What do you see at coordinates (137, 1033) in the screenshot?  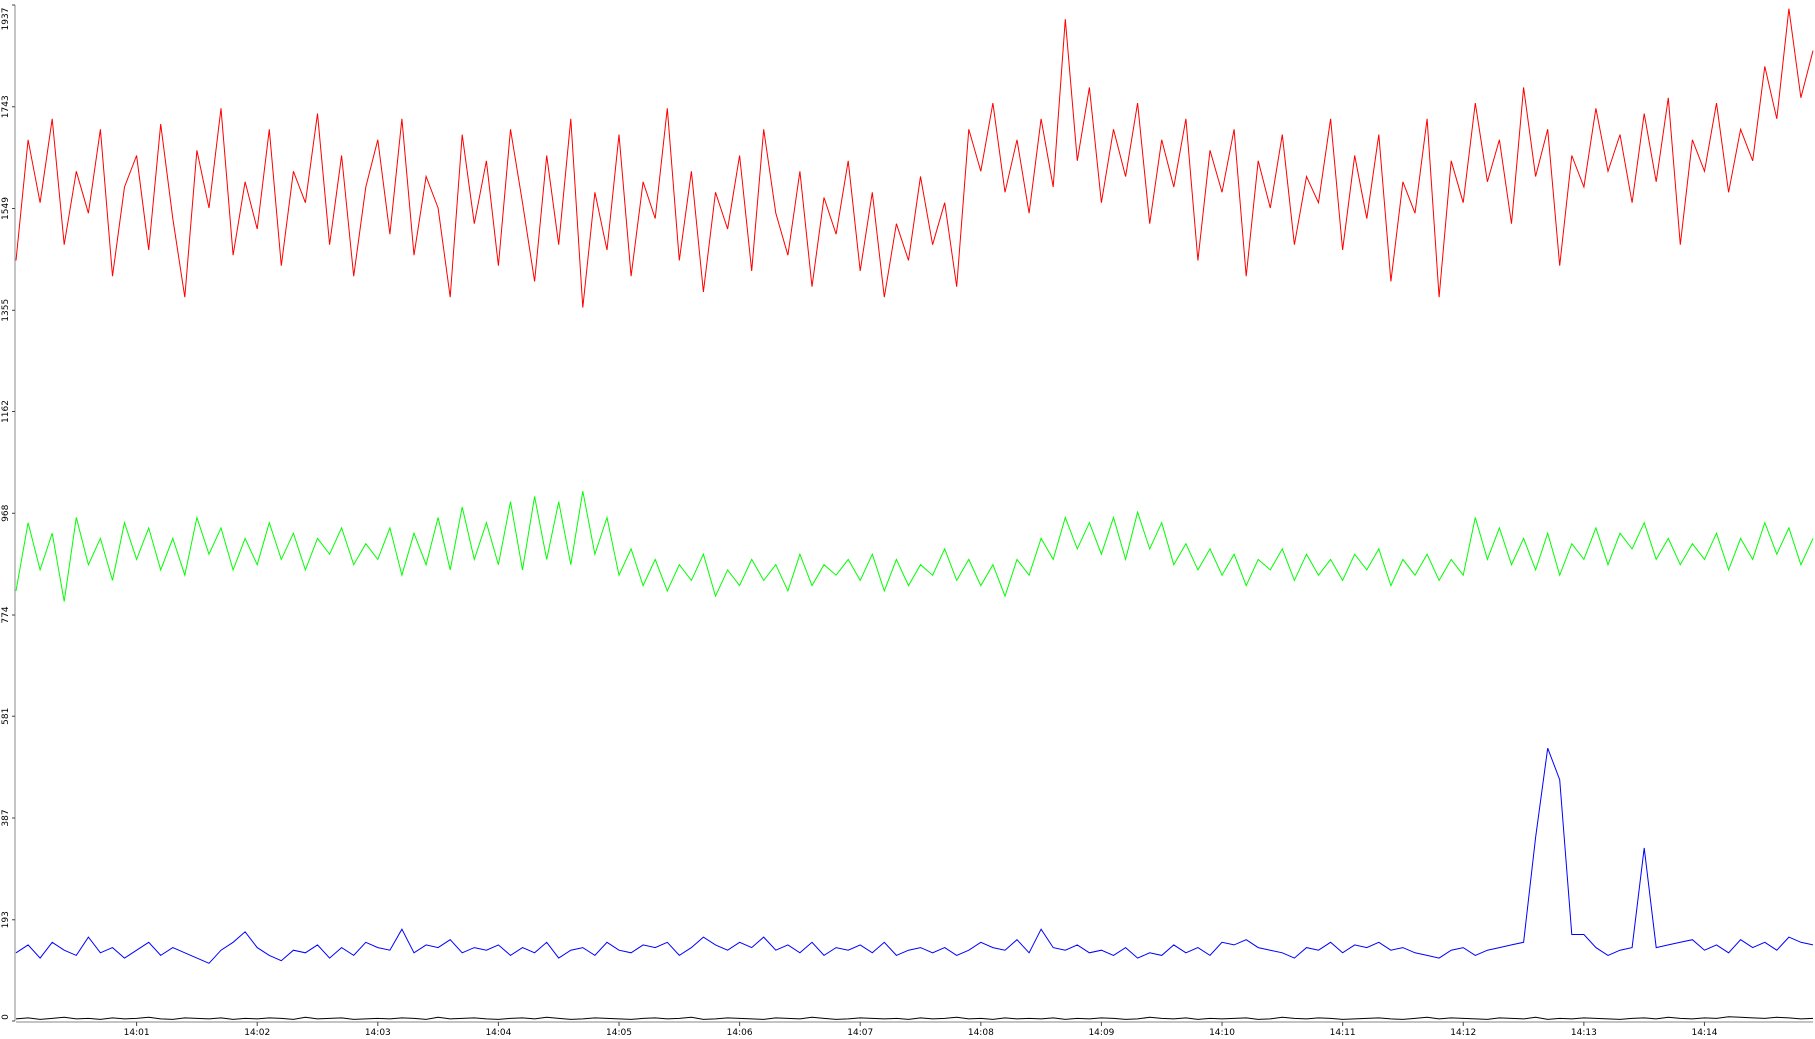 I see `x-tick-label: 14:01` at bounding box center [137, 1033].